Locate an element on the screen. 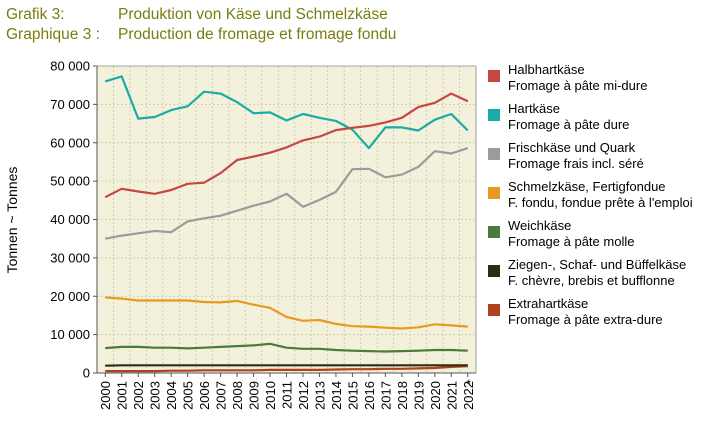  legend-label-de: Weichkäse is located at coordinates (540, 225).